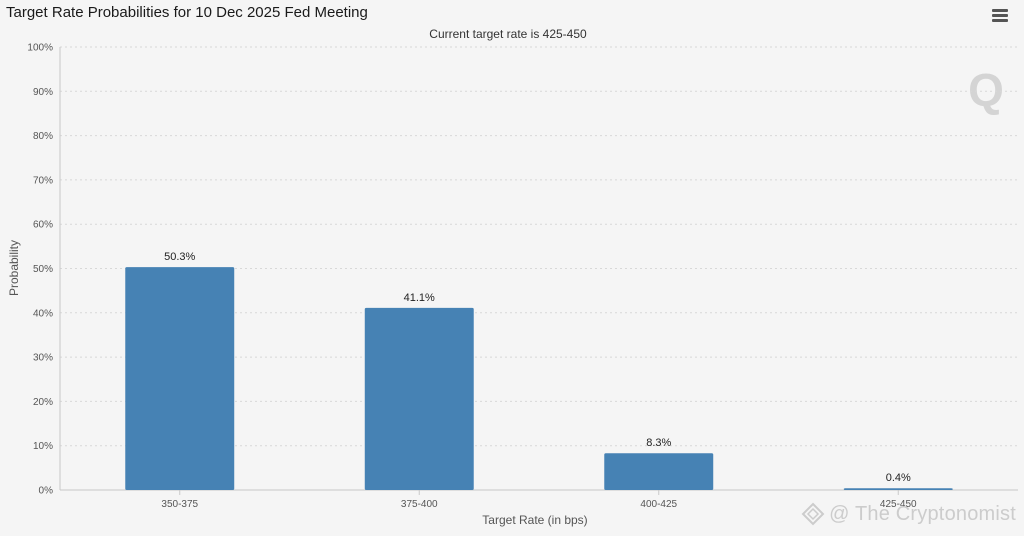 Image resolution: width=1024 pixels, height=536 pixels. I want to click on svg-text: Q, so click(986, 90).